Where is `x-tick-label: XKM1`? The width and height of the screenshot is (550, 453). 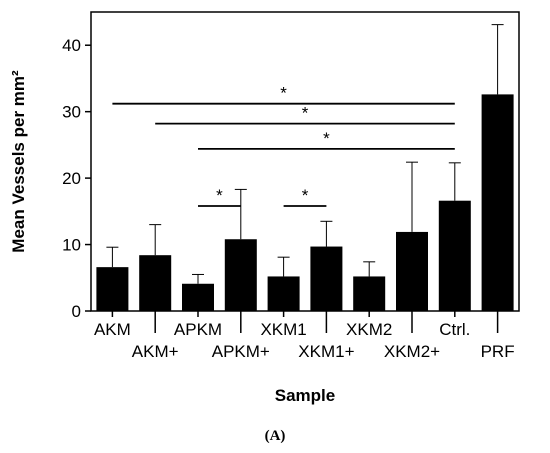
x-tick-label: XKM1 is located at coordinates (283, 329).